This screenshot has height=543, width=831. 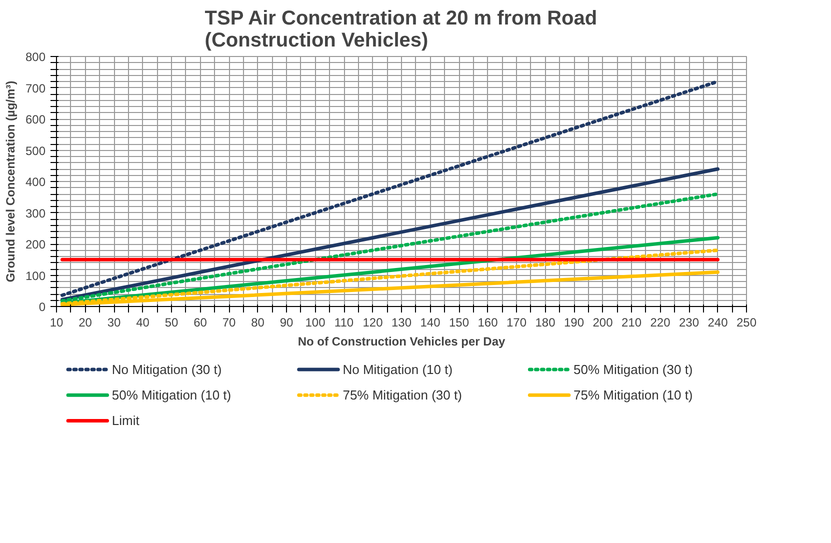 What do you see at coordinates (373, 323) in the screenshot?
I see `x-tick-label: 120` at bounding box center [373, 323].